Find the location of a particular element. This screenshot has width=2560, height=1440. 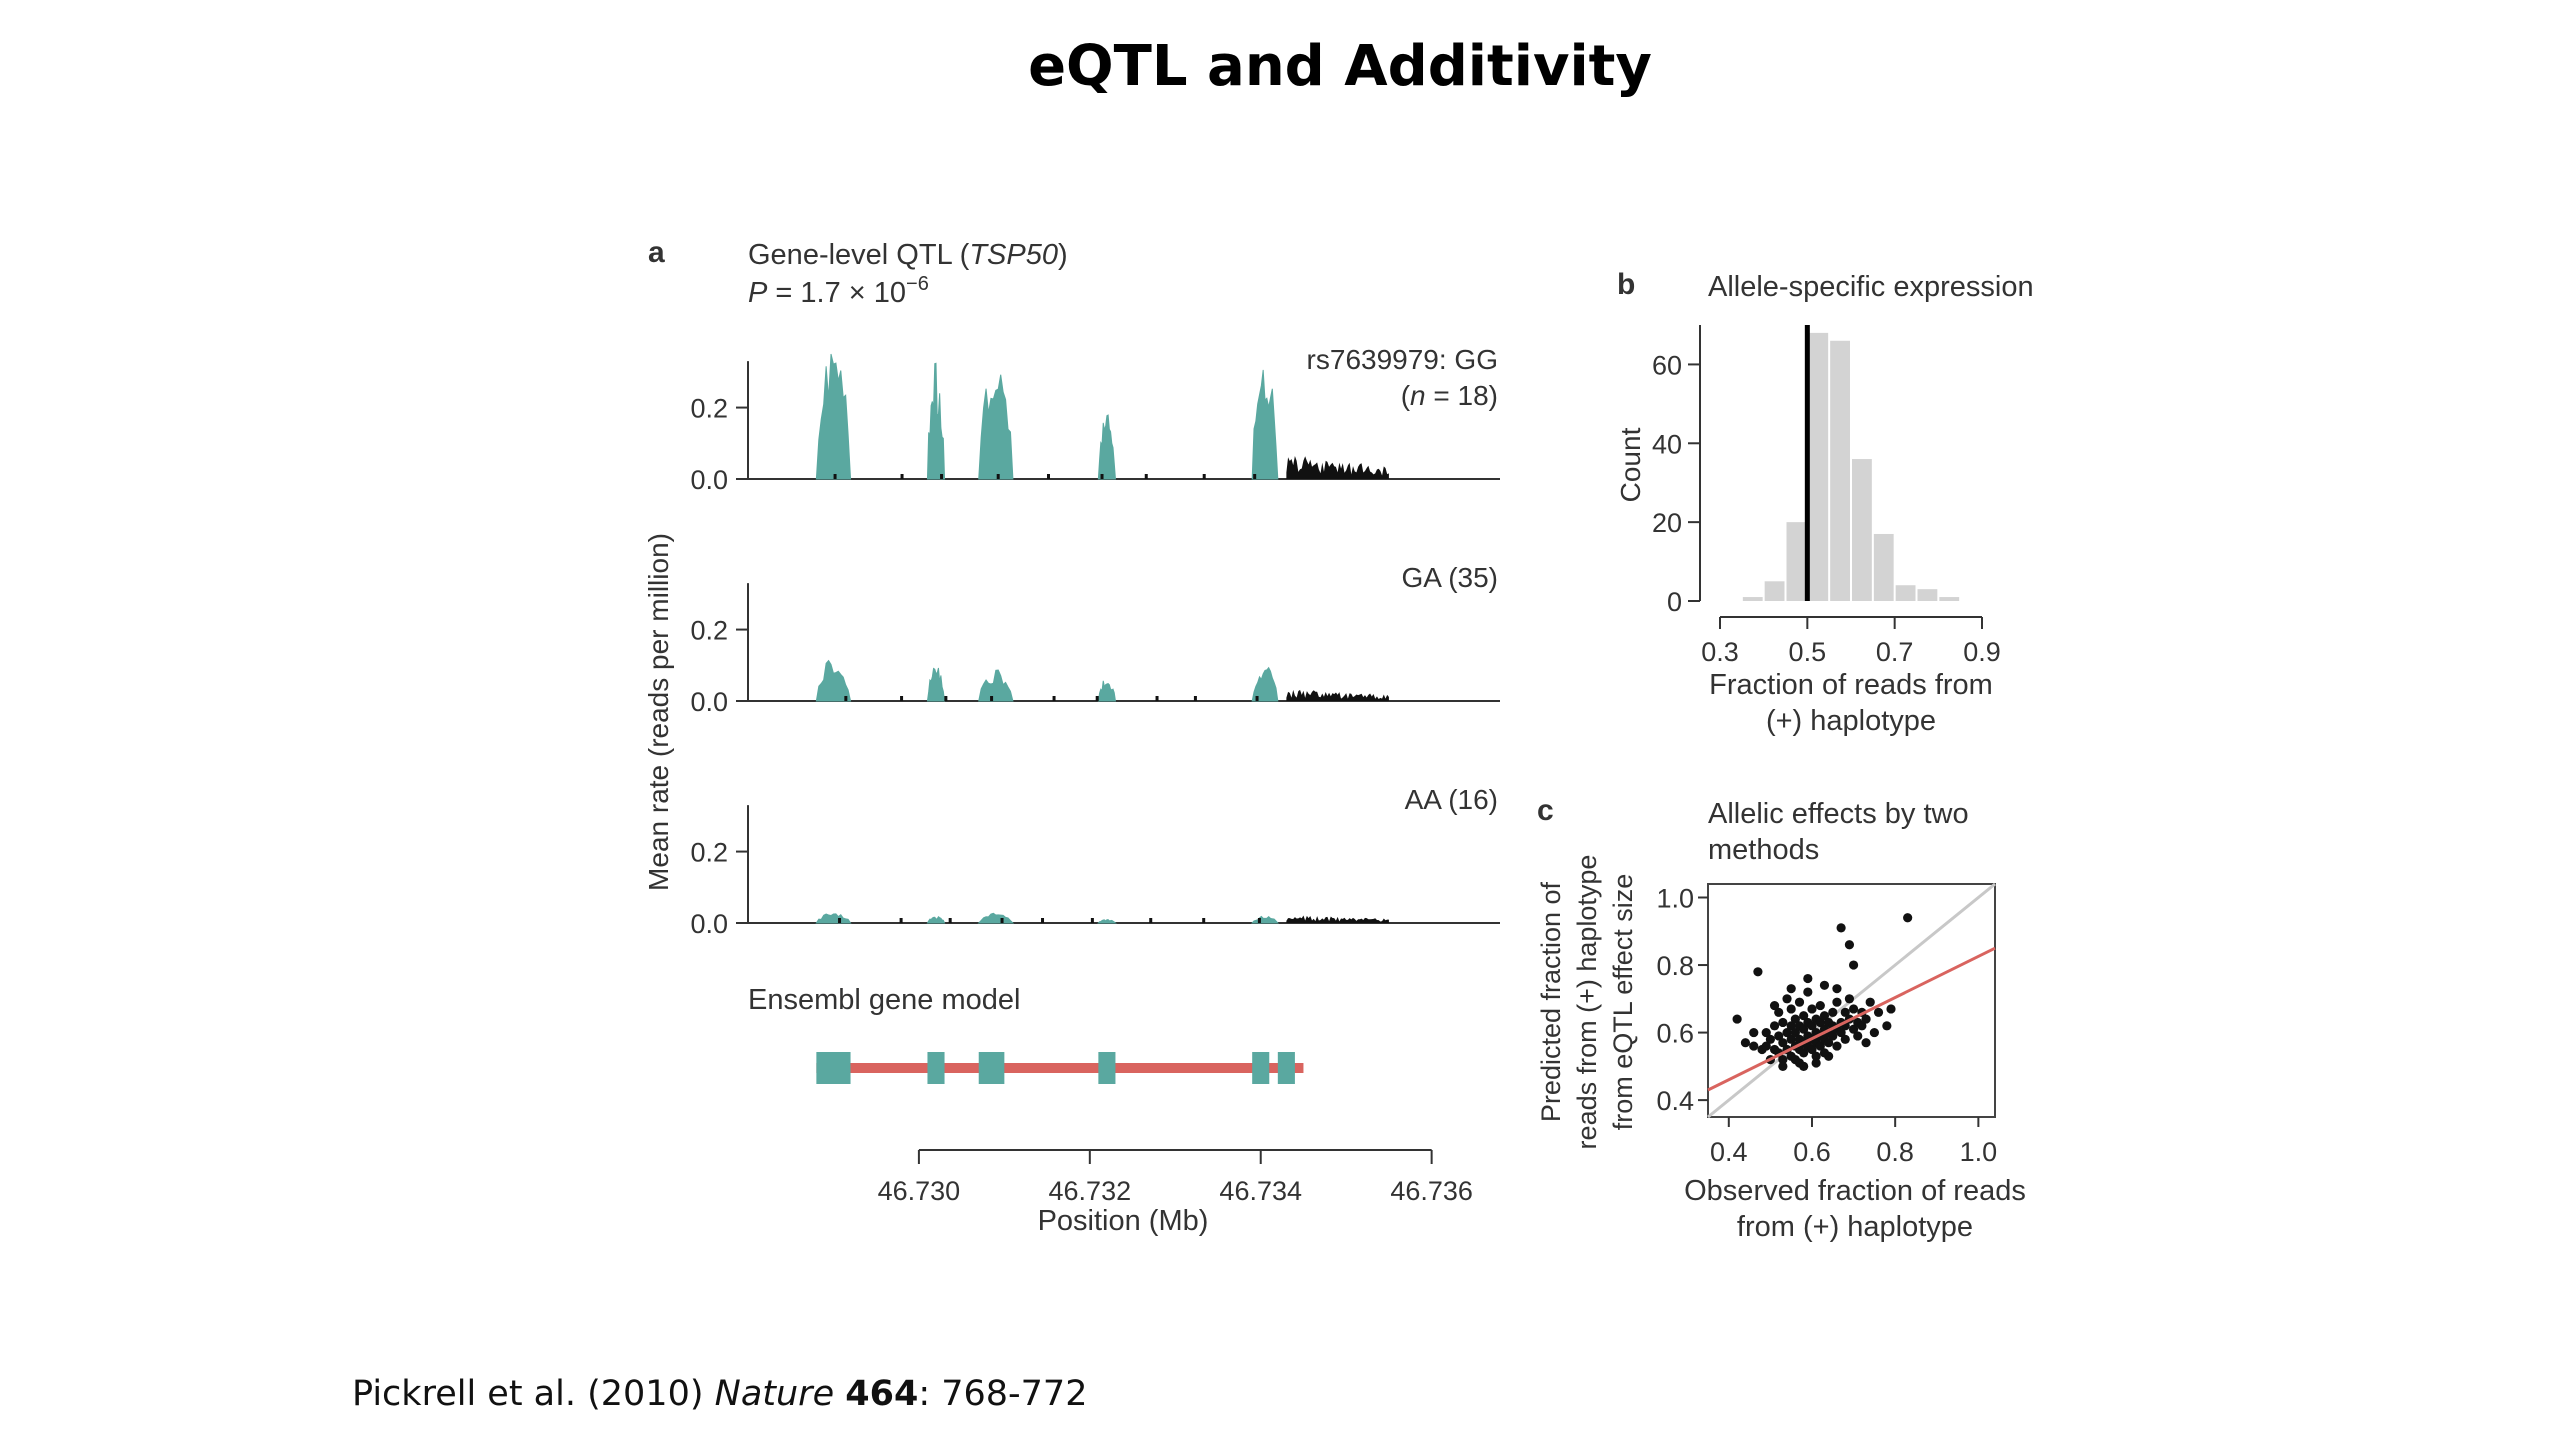

regression-line is located at coordinates (1851, 1019).